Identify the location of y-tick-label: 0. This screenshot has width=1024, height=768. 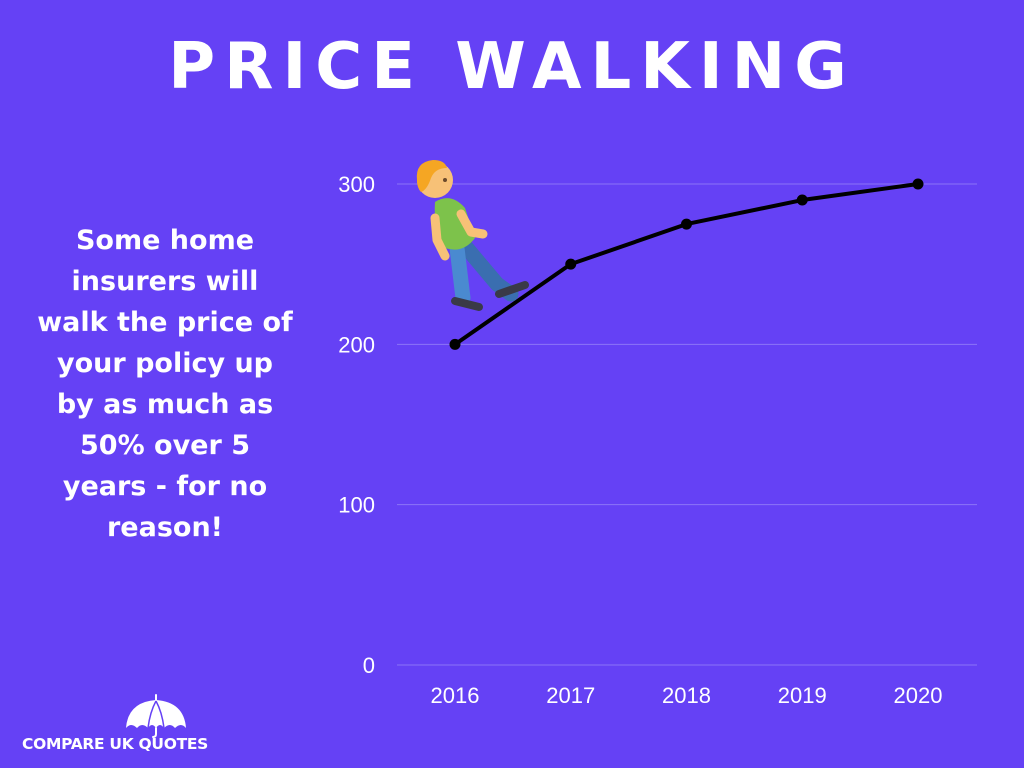
(369, 665).